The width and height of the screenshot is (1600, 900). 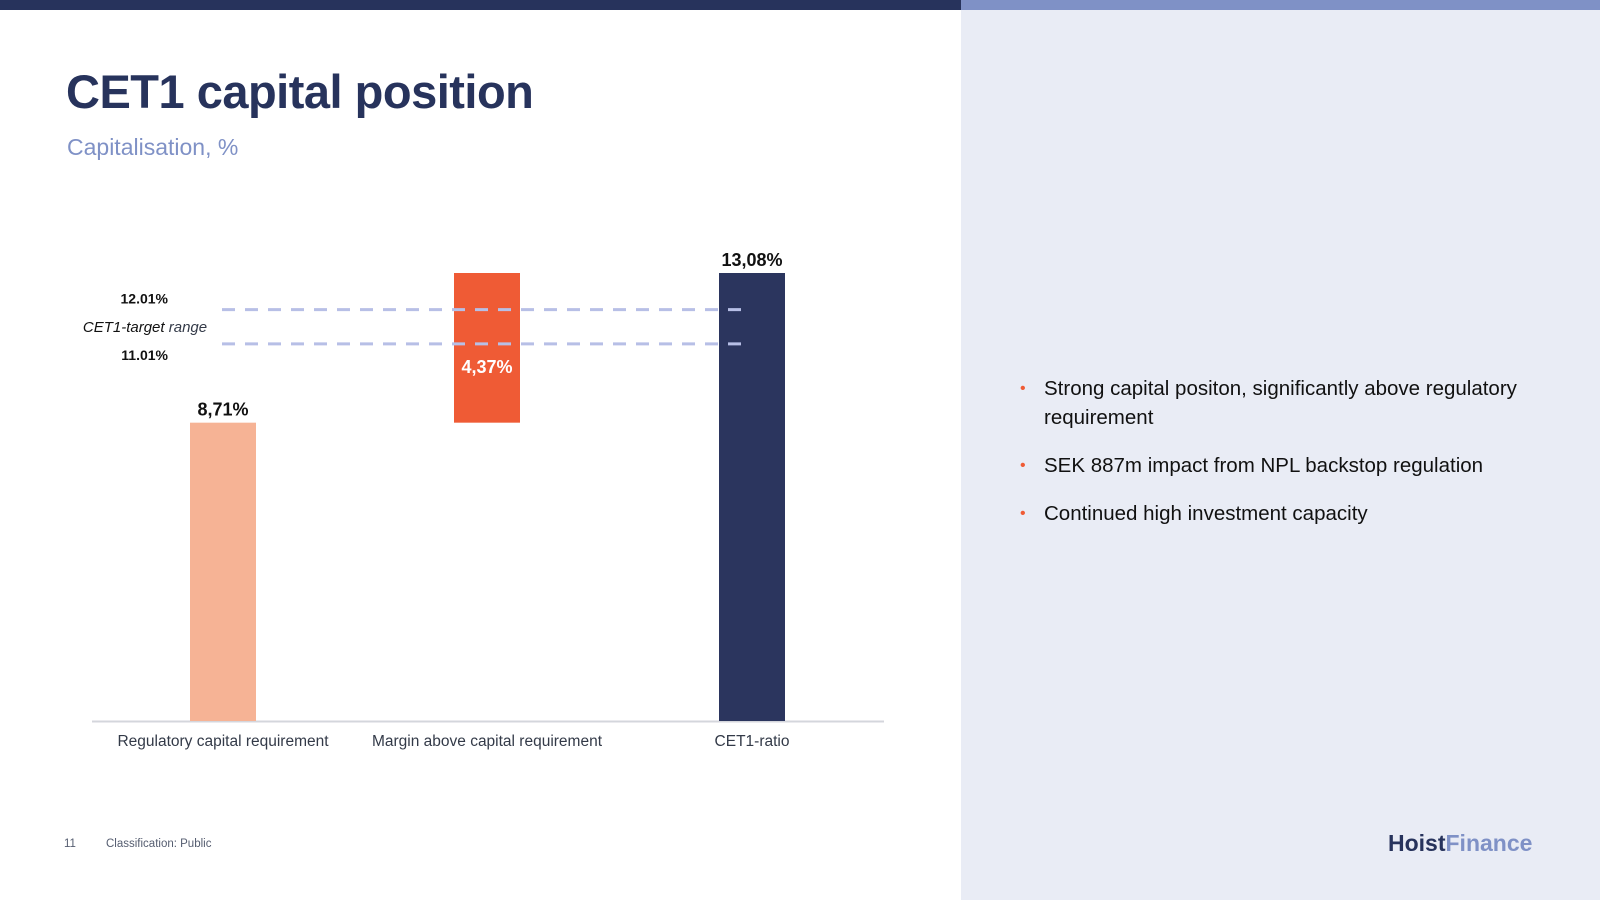 I want to click on top-bar-dark, so click(x=480, y=5).